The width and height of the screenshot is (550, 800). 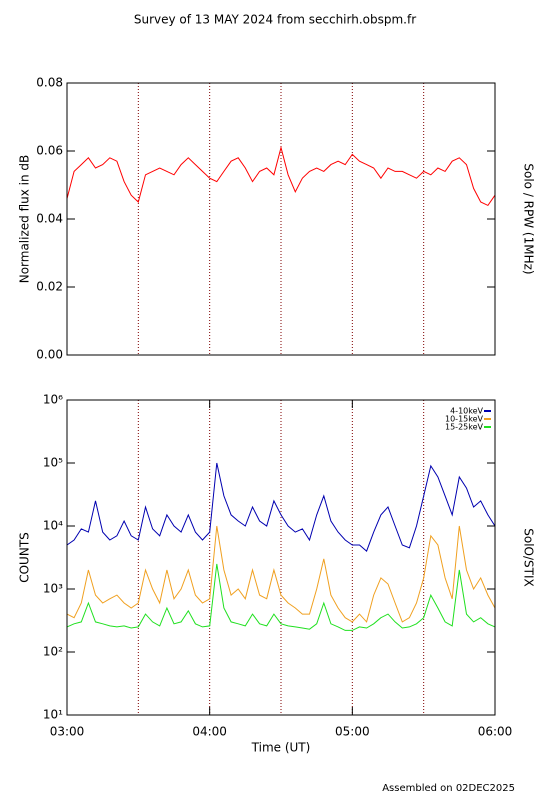 What do you see at coordinates (49, 151) in the screenshot?
I see `y-tick-label: 0.06` at bounding box center [49, 151].